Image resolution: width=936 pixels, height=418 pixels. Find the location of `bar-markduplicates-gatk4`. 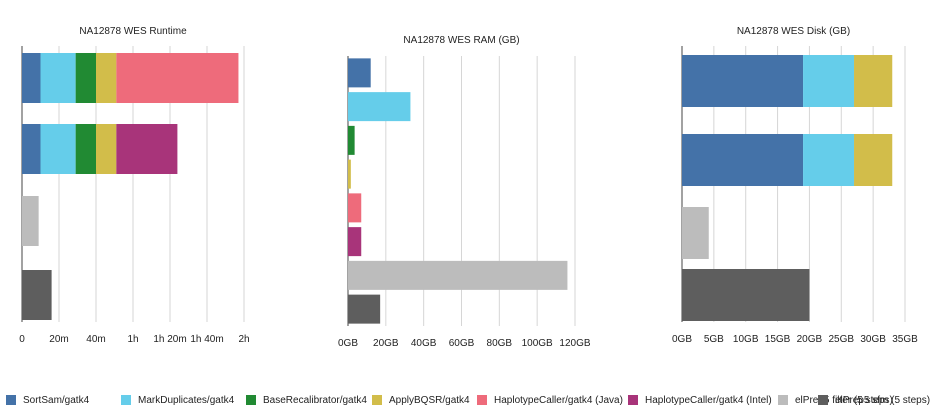

bar-markduplicates-gatk4 is located at coordinates (379, 107).